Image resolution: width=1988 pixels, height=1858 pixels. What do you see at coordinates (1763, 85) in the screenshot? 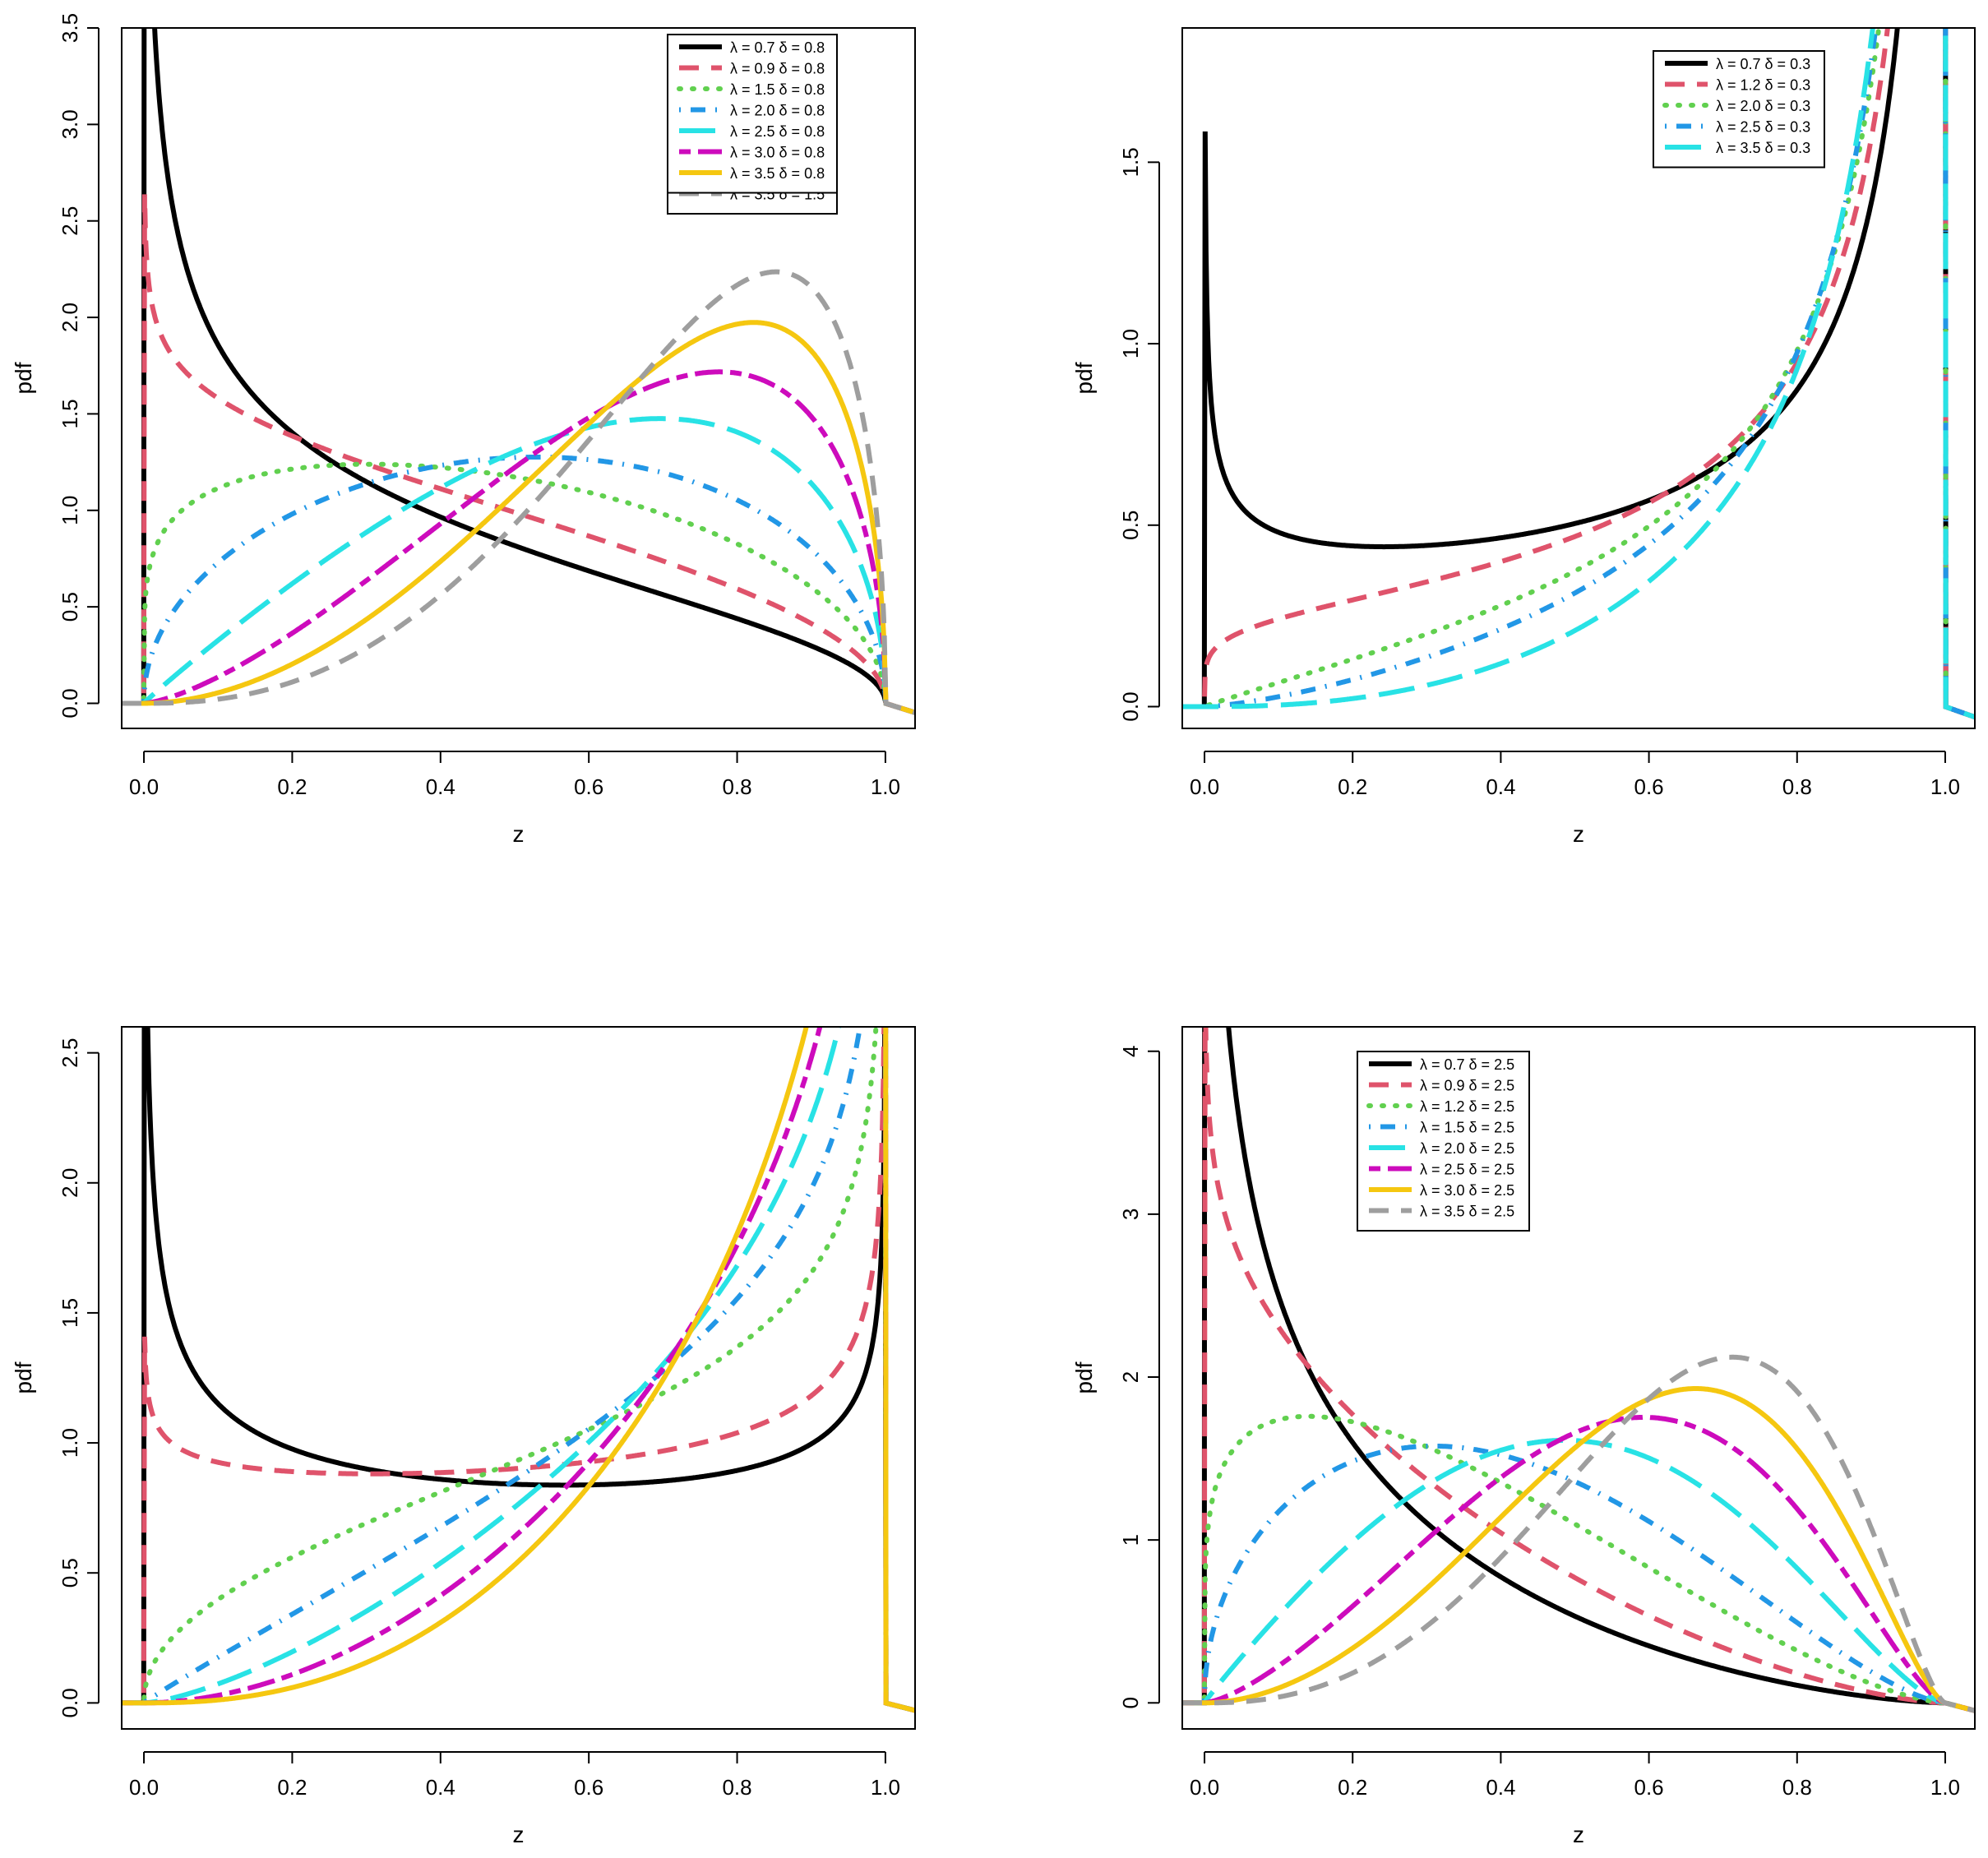
I see `legend-label: λ = 1.2 δ = 0.3` at bounding box center [1763, 85].